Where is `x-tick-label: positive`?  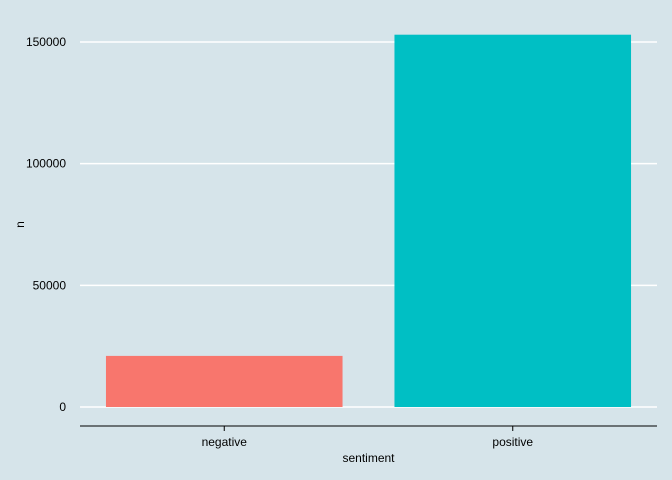
x-tick-label: positive is located at coordinates (512, 442).